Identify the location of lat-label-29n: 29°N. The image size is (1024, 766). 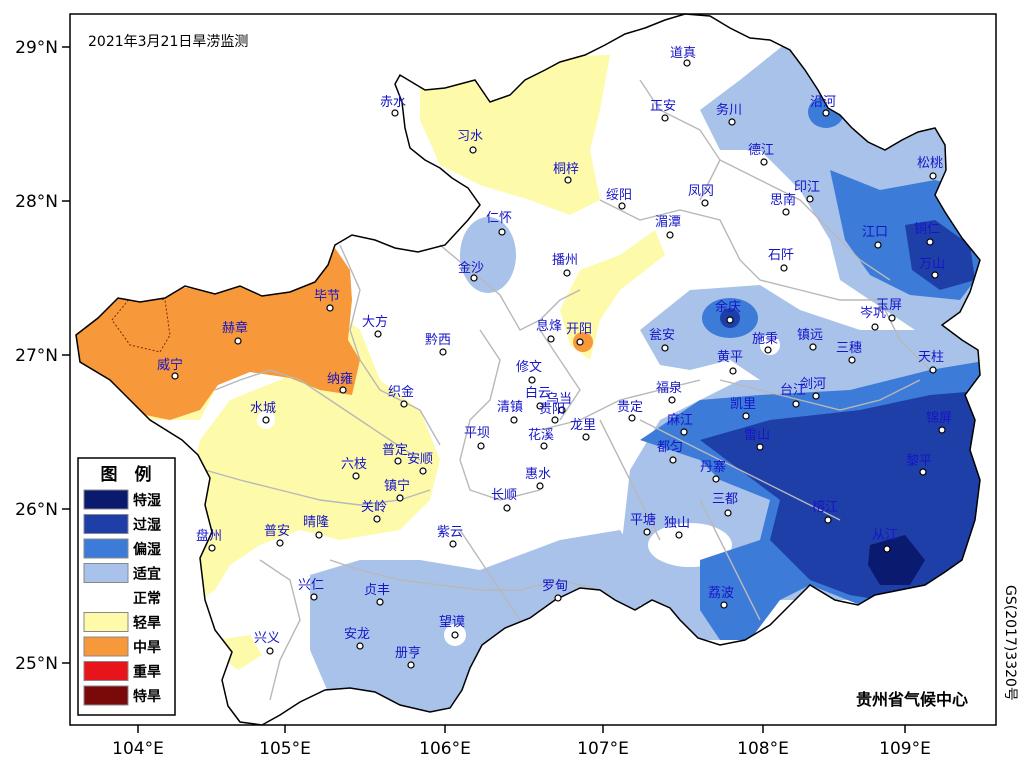
(36, 48).